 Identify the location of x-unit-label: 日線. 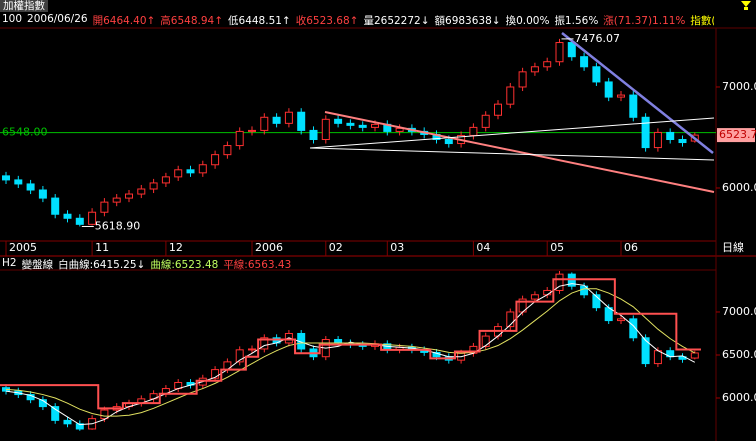
(733, 247).